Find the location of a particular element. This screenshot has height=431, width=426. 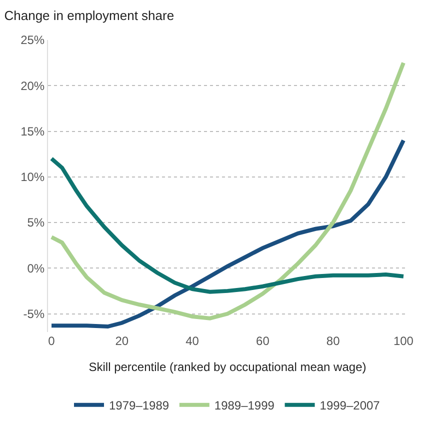

y-tick-label: -5% is located at coordinates (34, 313).